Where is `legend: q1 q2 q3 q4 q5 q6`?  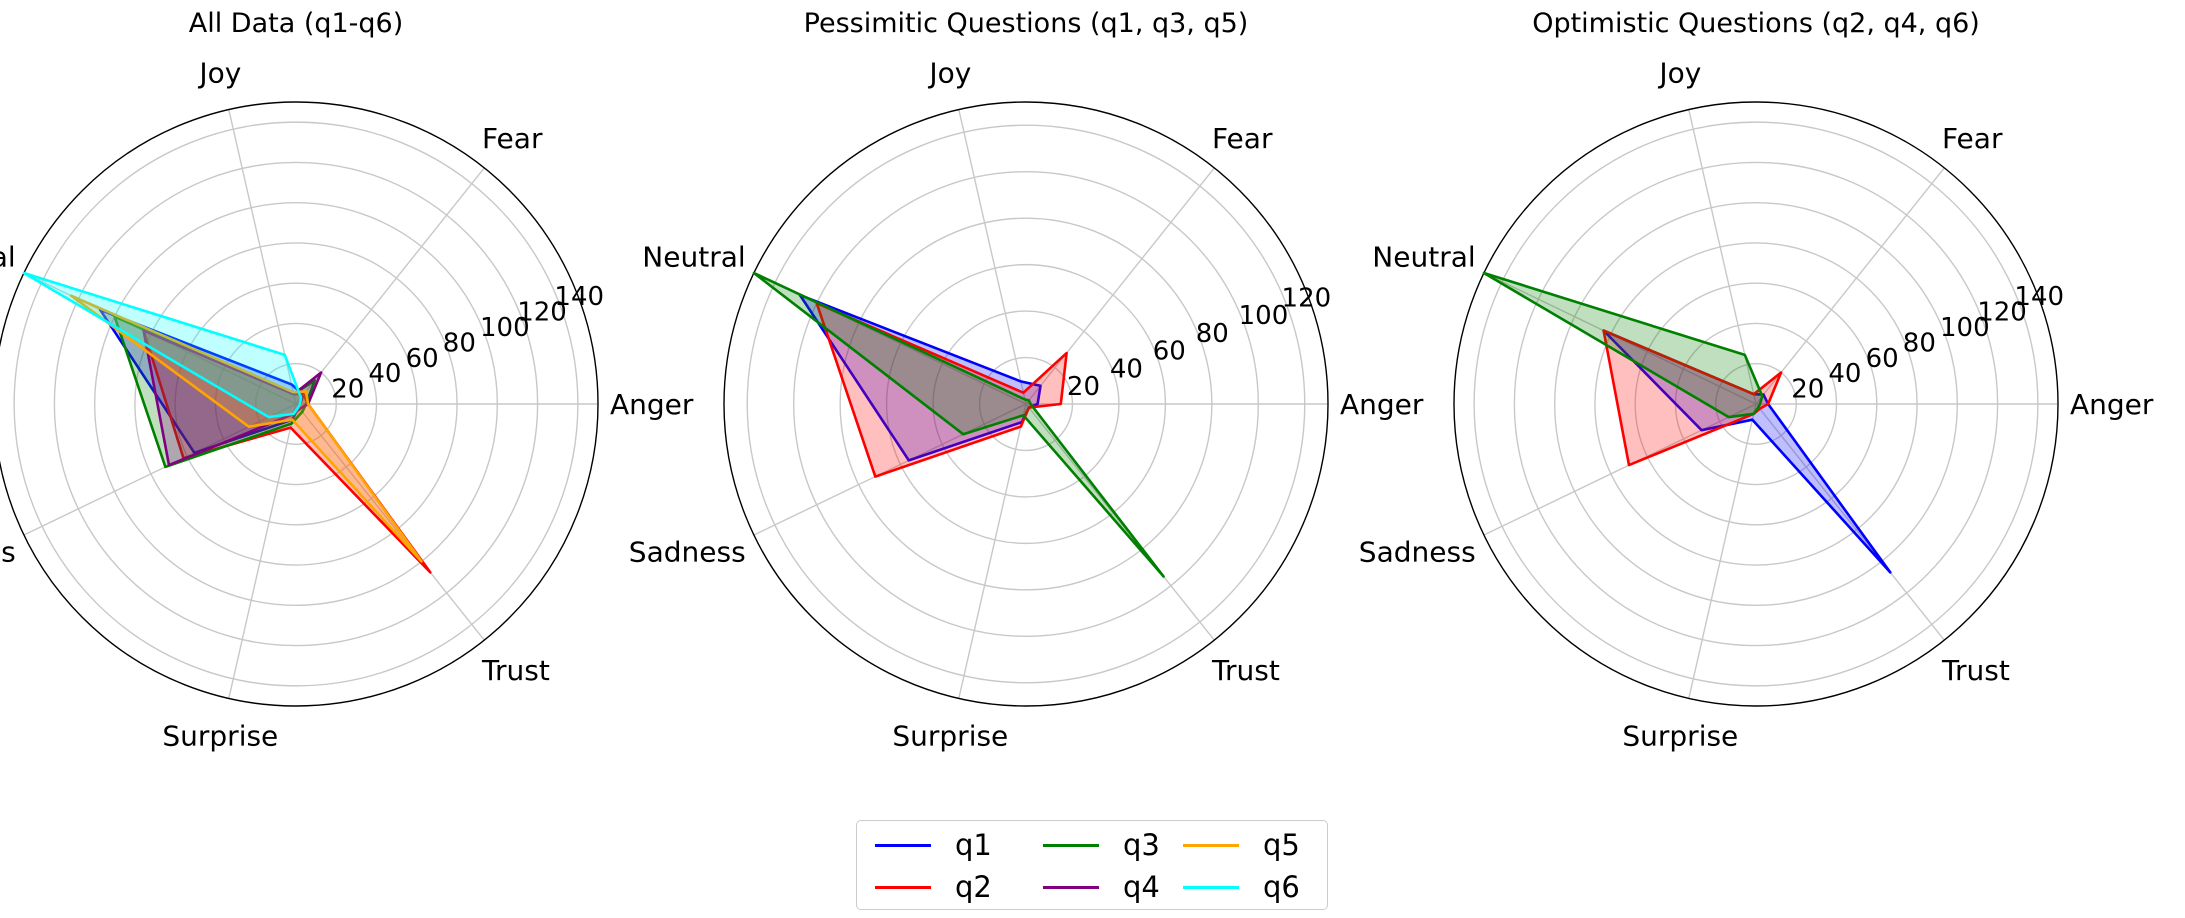
legend: q1 q2 q3 q4 q5 q6 is located at coordinates (1092, 865).